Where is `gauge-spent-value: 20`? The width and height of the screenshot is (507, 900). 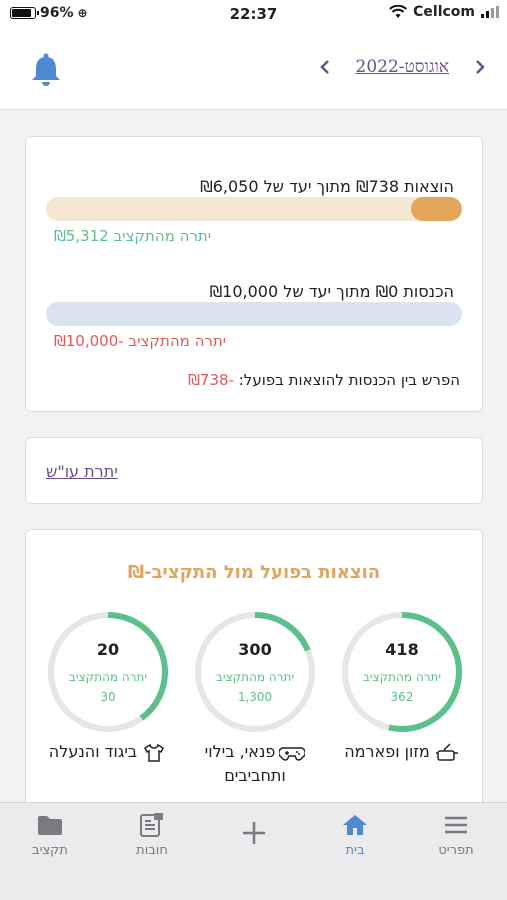 gauge-spent-value: 20 is located at coordinates (108, 649).